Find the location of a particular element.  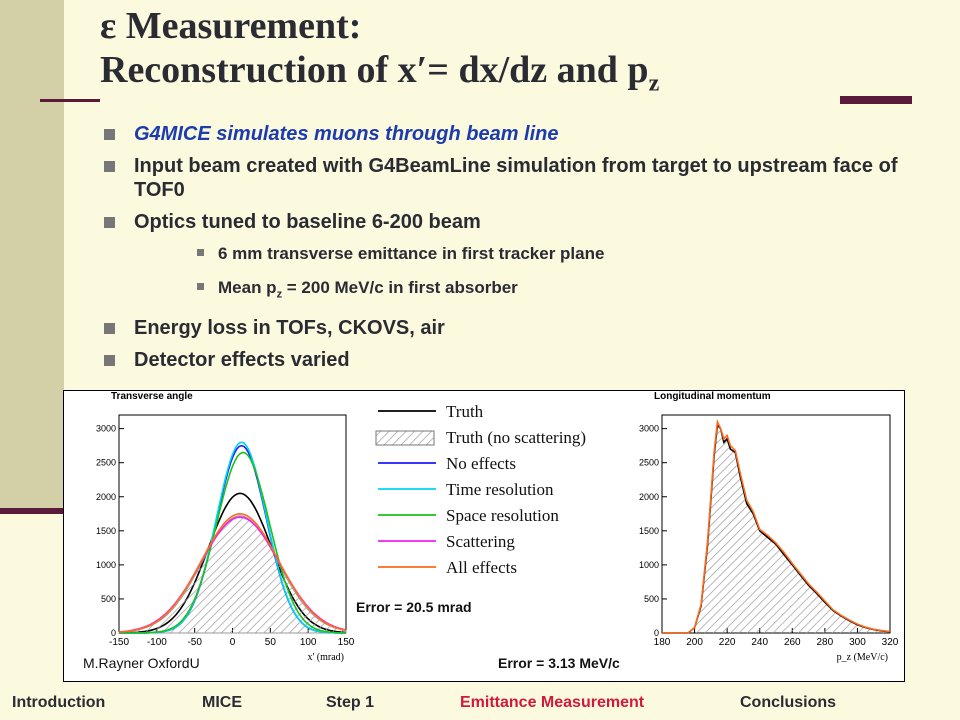

footer-link-introduction: Introduction is located at coordinates (59, 702).